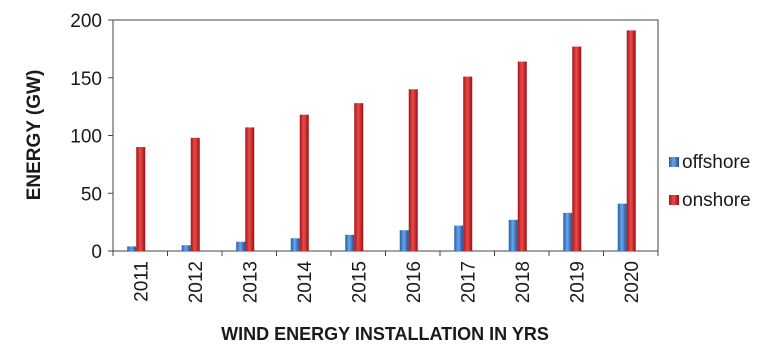 The image size is (779, 354). What do you see at coordinates (577, 148) in the screenshot?
I see `bar-onshore-2019` at bounding box center [577, 148].